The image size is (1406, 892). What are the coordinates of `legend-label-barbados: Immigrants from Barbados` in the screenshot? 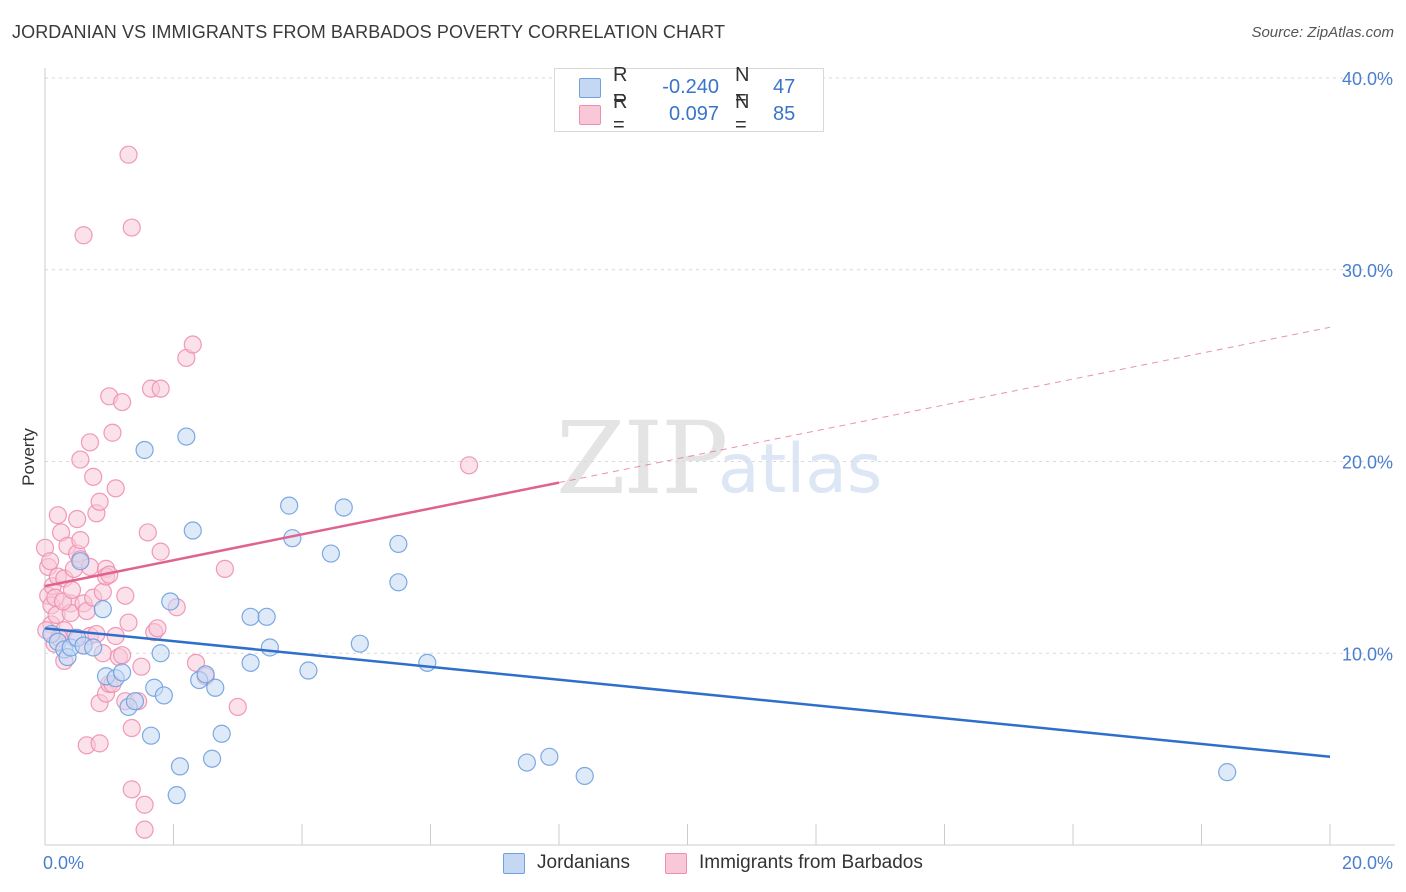 It's located at (811, 862).